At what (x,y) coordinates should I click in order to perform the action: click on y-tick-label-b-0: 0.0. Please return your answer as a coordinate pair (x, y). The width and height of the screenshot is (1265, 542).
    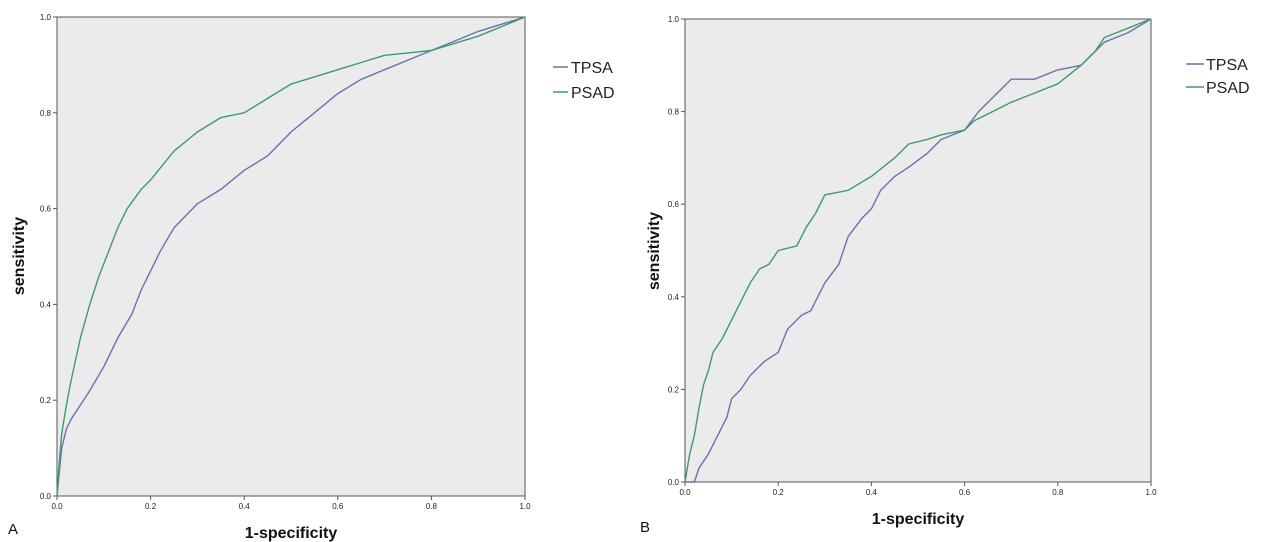
    Looking at the image, I should click on (674, 482).